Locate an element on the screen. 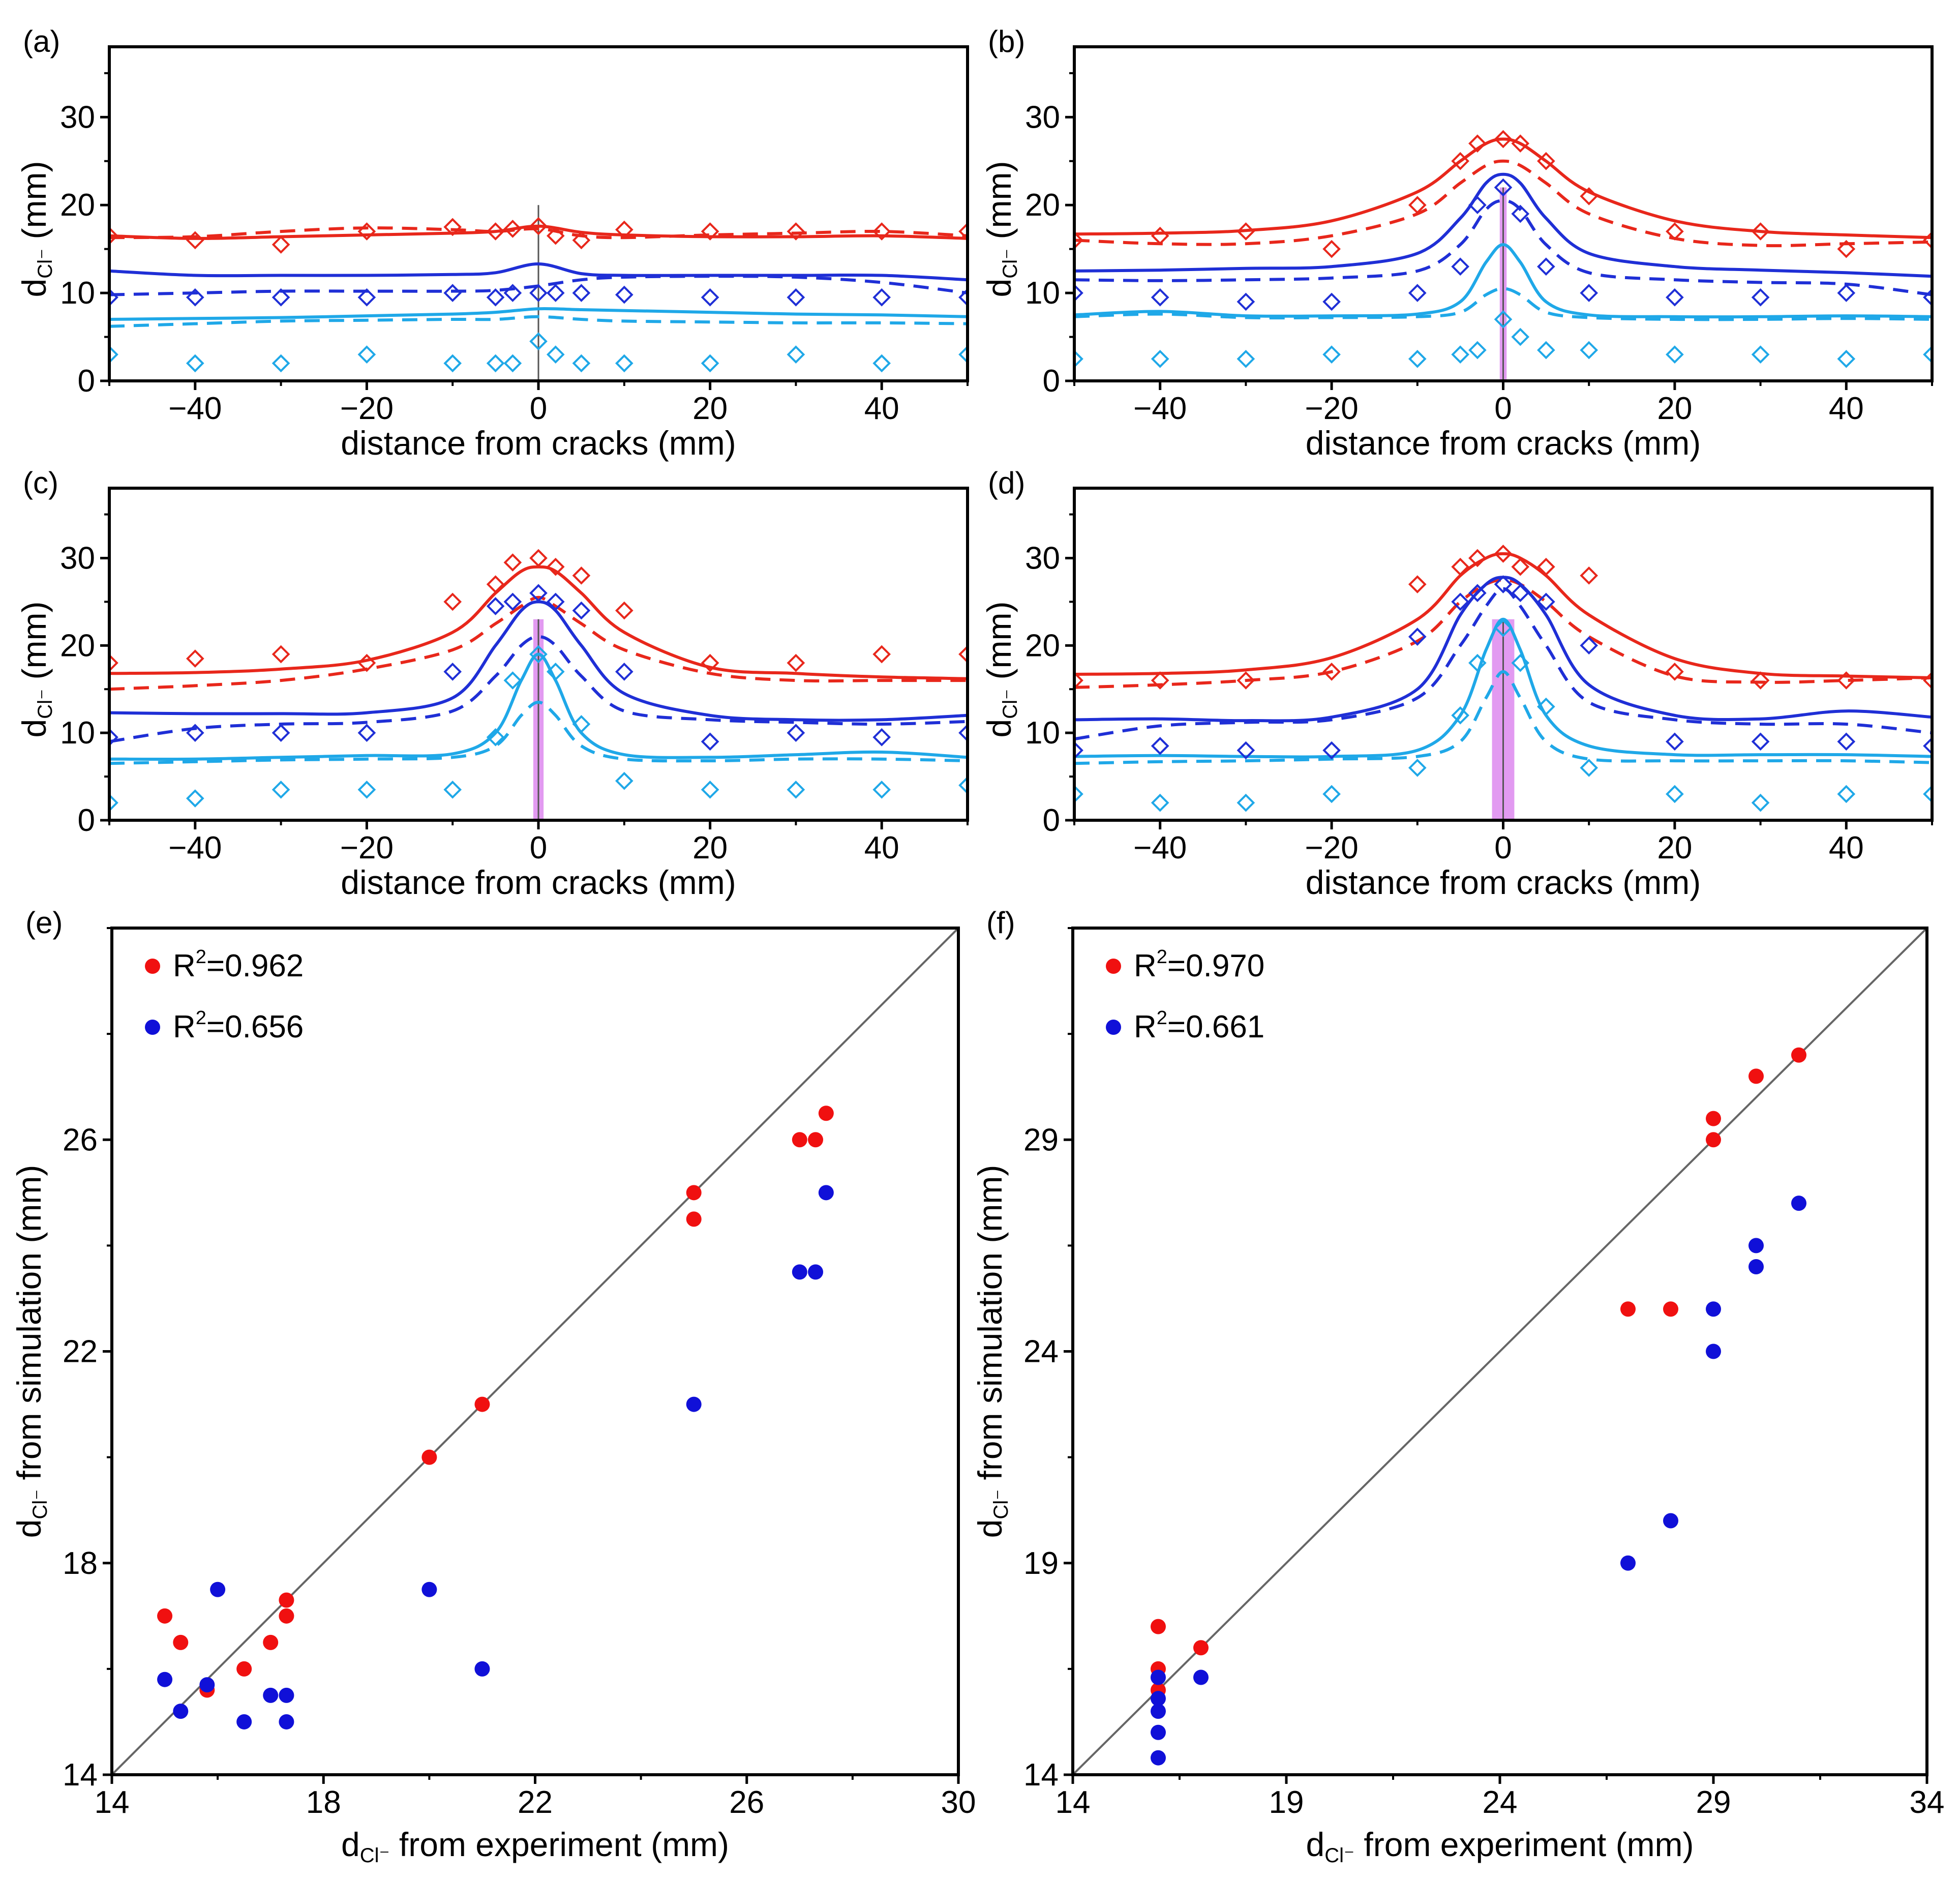 The height and width of the screenshot is (1880, 1960). y-axis-title: dCl⁻ from simulation (mm) is located at coordinates (991, 1351).